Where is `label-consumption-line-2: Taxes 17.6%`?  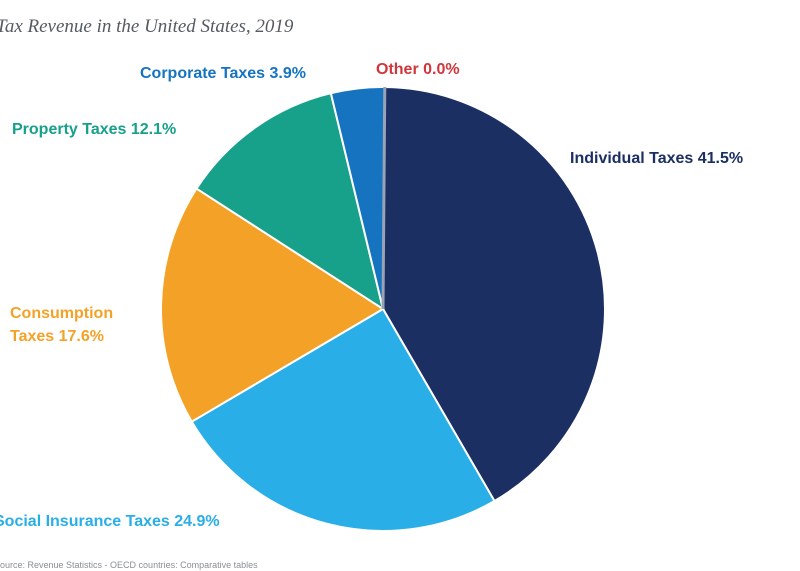 label-consumption-line-2: Taxes 17.6% is located at coordinates (57, 336).